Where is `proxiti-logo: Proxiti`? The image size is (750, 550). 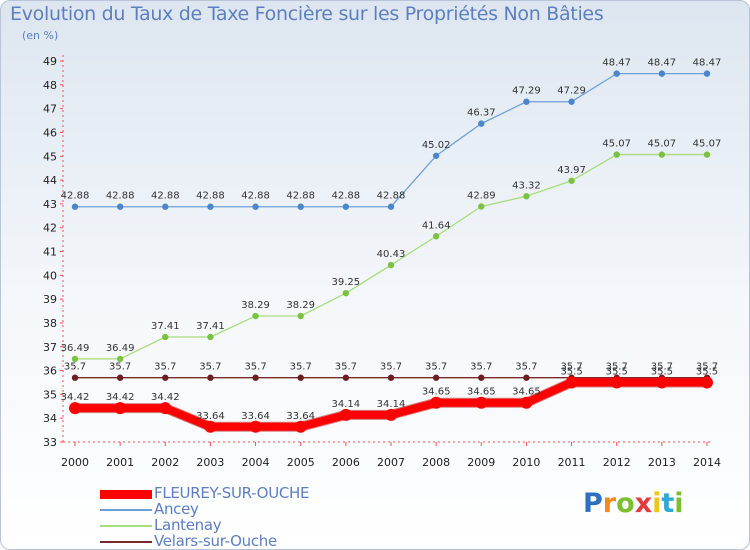
proxiti-logo: Proxiti is located at coordinates (633, 503).